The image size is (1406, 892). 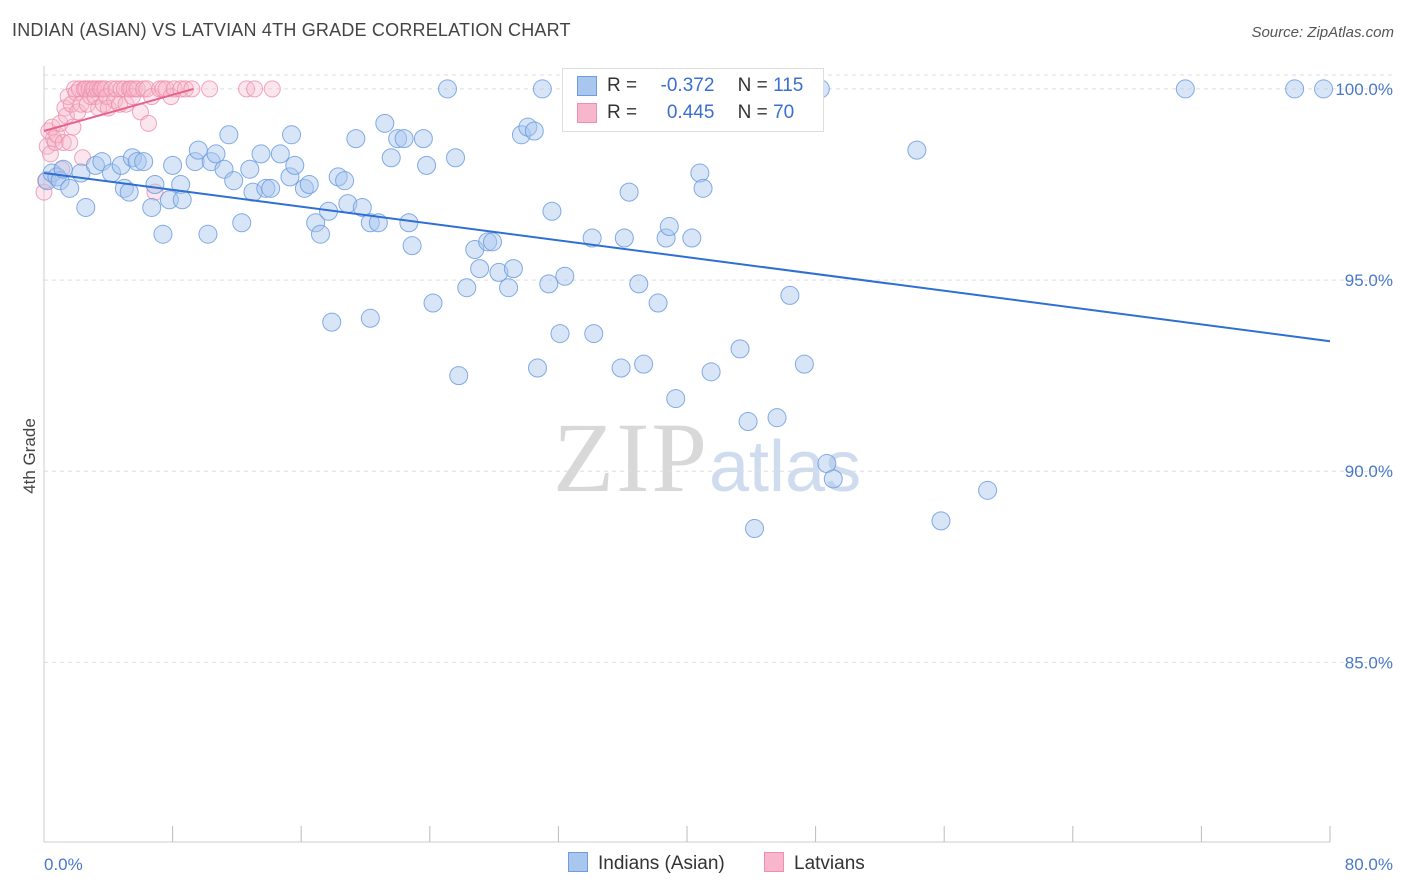 What do you see at coordinates (63, 864) in the screenshot?
I see `x-tick-label-min: 0.0%` at bounding box center [63, 864].